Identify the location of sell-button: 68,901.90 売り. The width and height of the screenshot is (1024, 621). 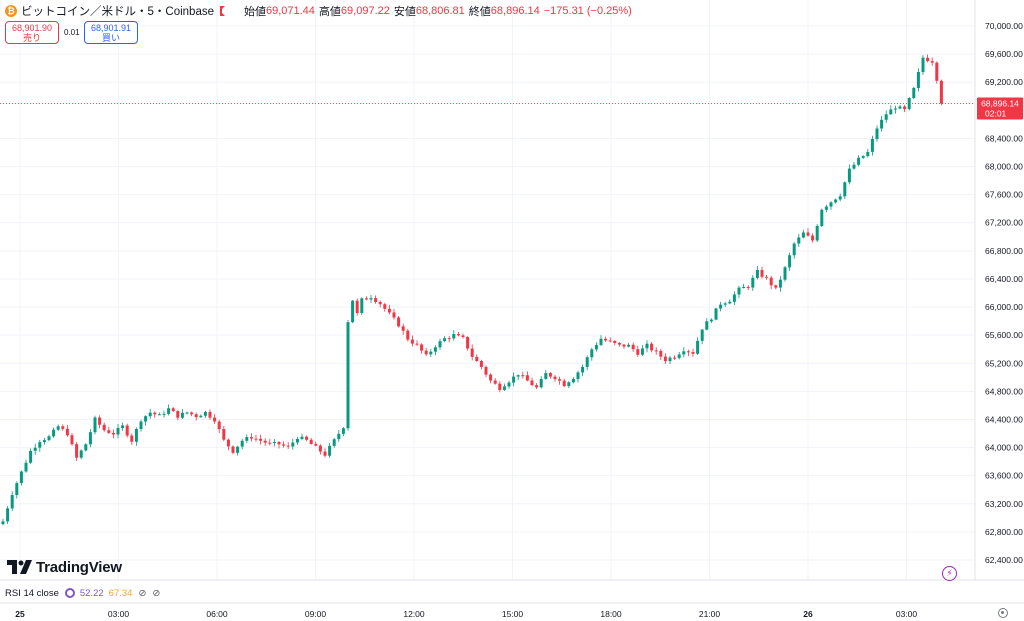
(32, 32).